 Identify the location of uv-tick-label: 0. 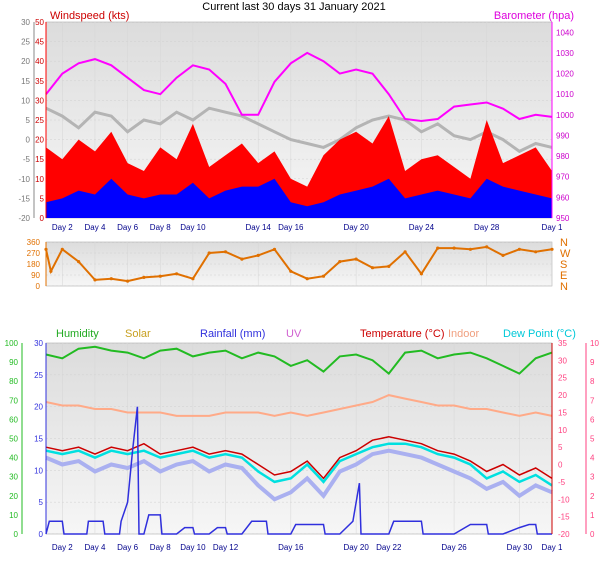
(592, 534).